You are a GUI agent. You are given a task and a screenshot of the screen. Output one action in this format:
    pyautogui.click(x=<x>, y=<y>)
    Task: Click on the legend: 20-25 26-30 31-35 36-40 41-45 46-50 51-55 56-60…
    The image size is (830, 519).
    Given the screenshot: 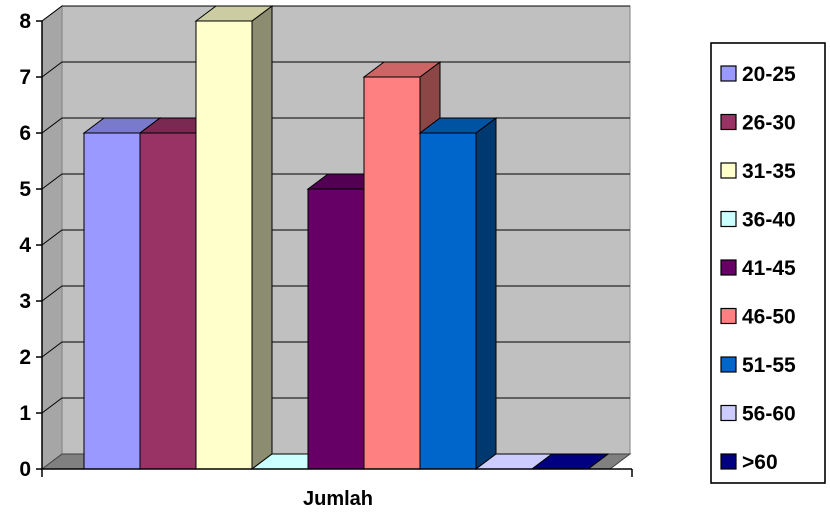 What is the action you would take?
    pyautogui.click(x=758, y=268)
    